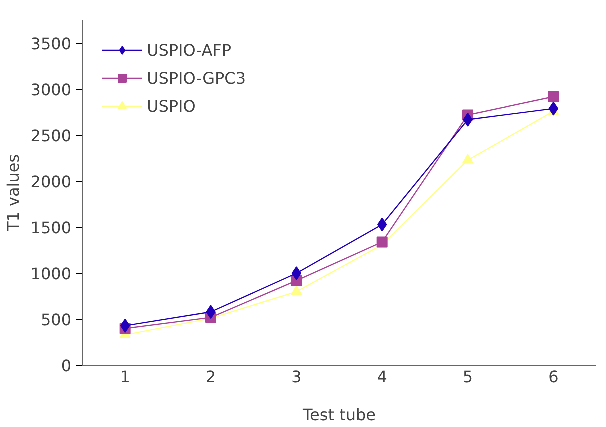 The height and width of the screenshot is (427, 606). I want to click on y-tick-label: 0, so click(66, 366).